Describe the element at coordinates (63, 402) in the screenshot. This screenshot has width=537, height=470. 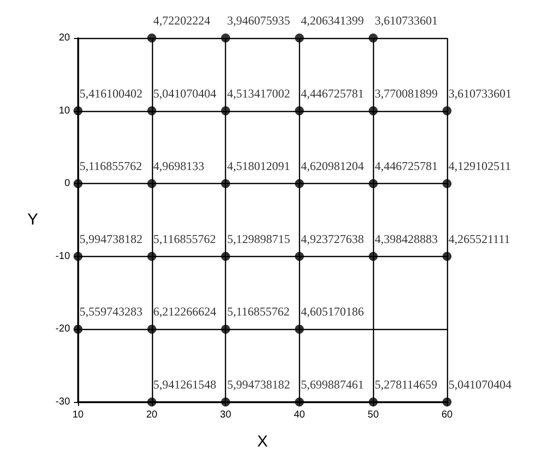
I see `y-tick-label: -30` at that location.